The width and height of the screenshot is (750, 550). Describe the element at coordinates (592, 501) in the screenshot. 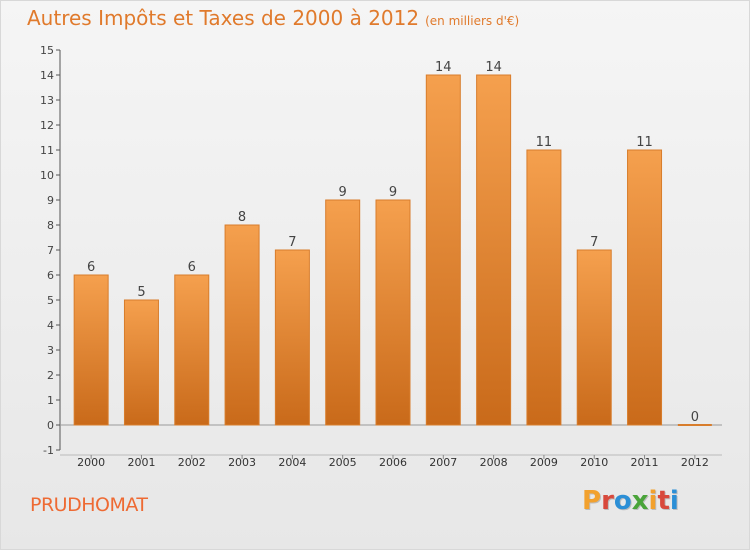

I see `logo-letter: P` at that location.